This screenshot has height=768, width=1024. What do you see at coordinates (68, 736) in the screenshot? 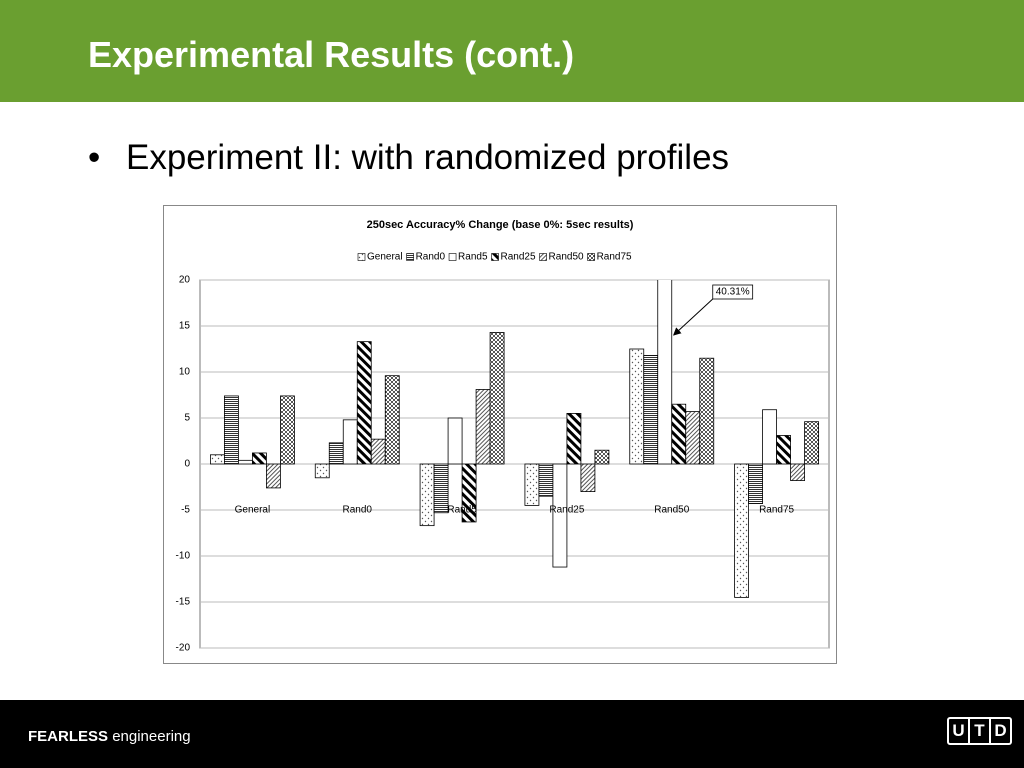
I see `brand-name: FEARLESS` at bounding box center [68, 736].